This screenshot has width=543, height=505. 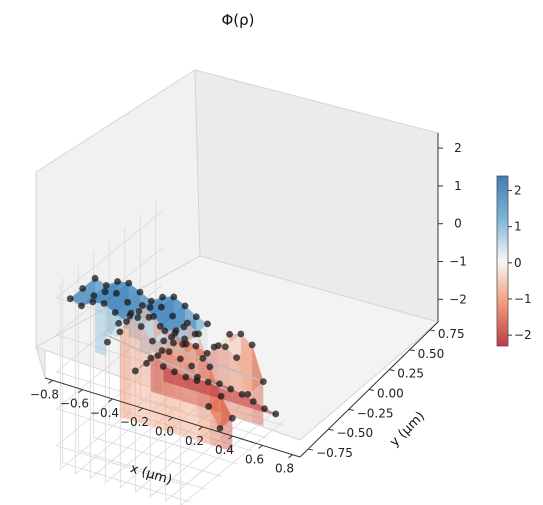 I want to click on z-tick-label: 2, so click(x=458, y=148).